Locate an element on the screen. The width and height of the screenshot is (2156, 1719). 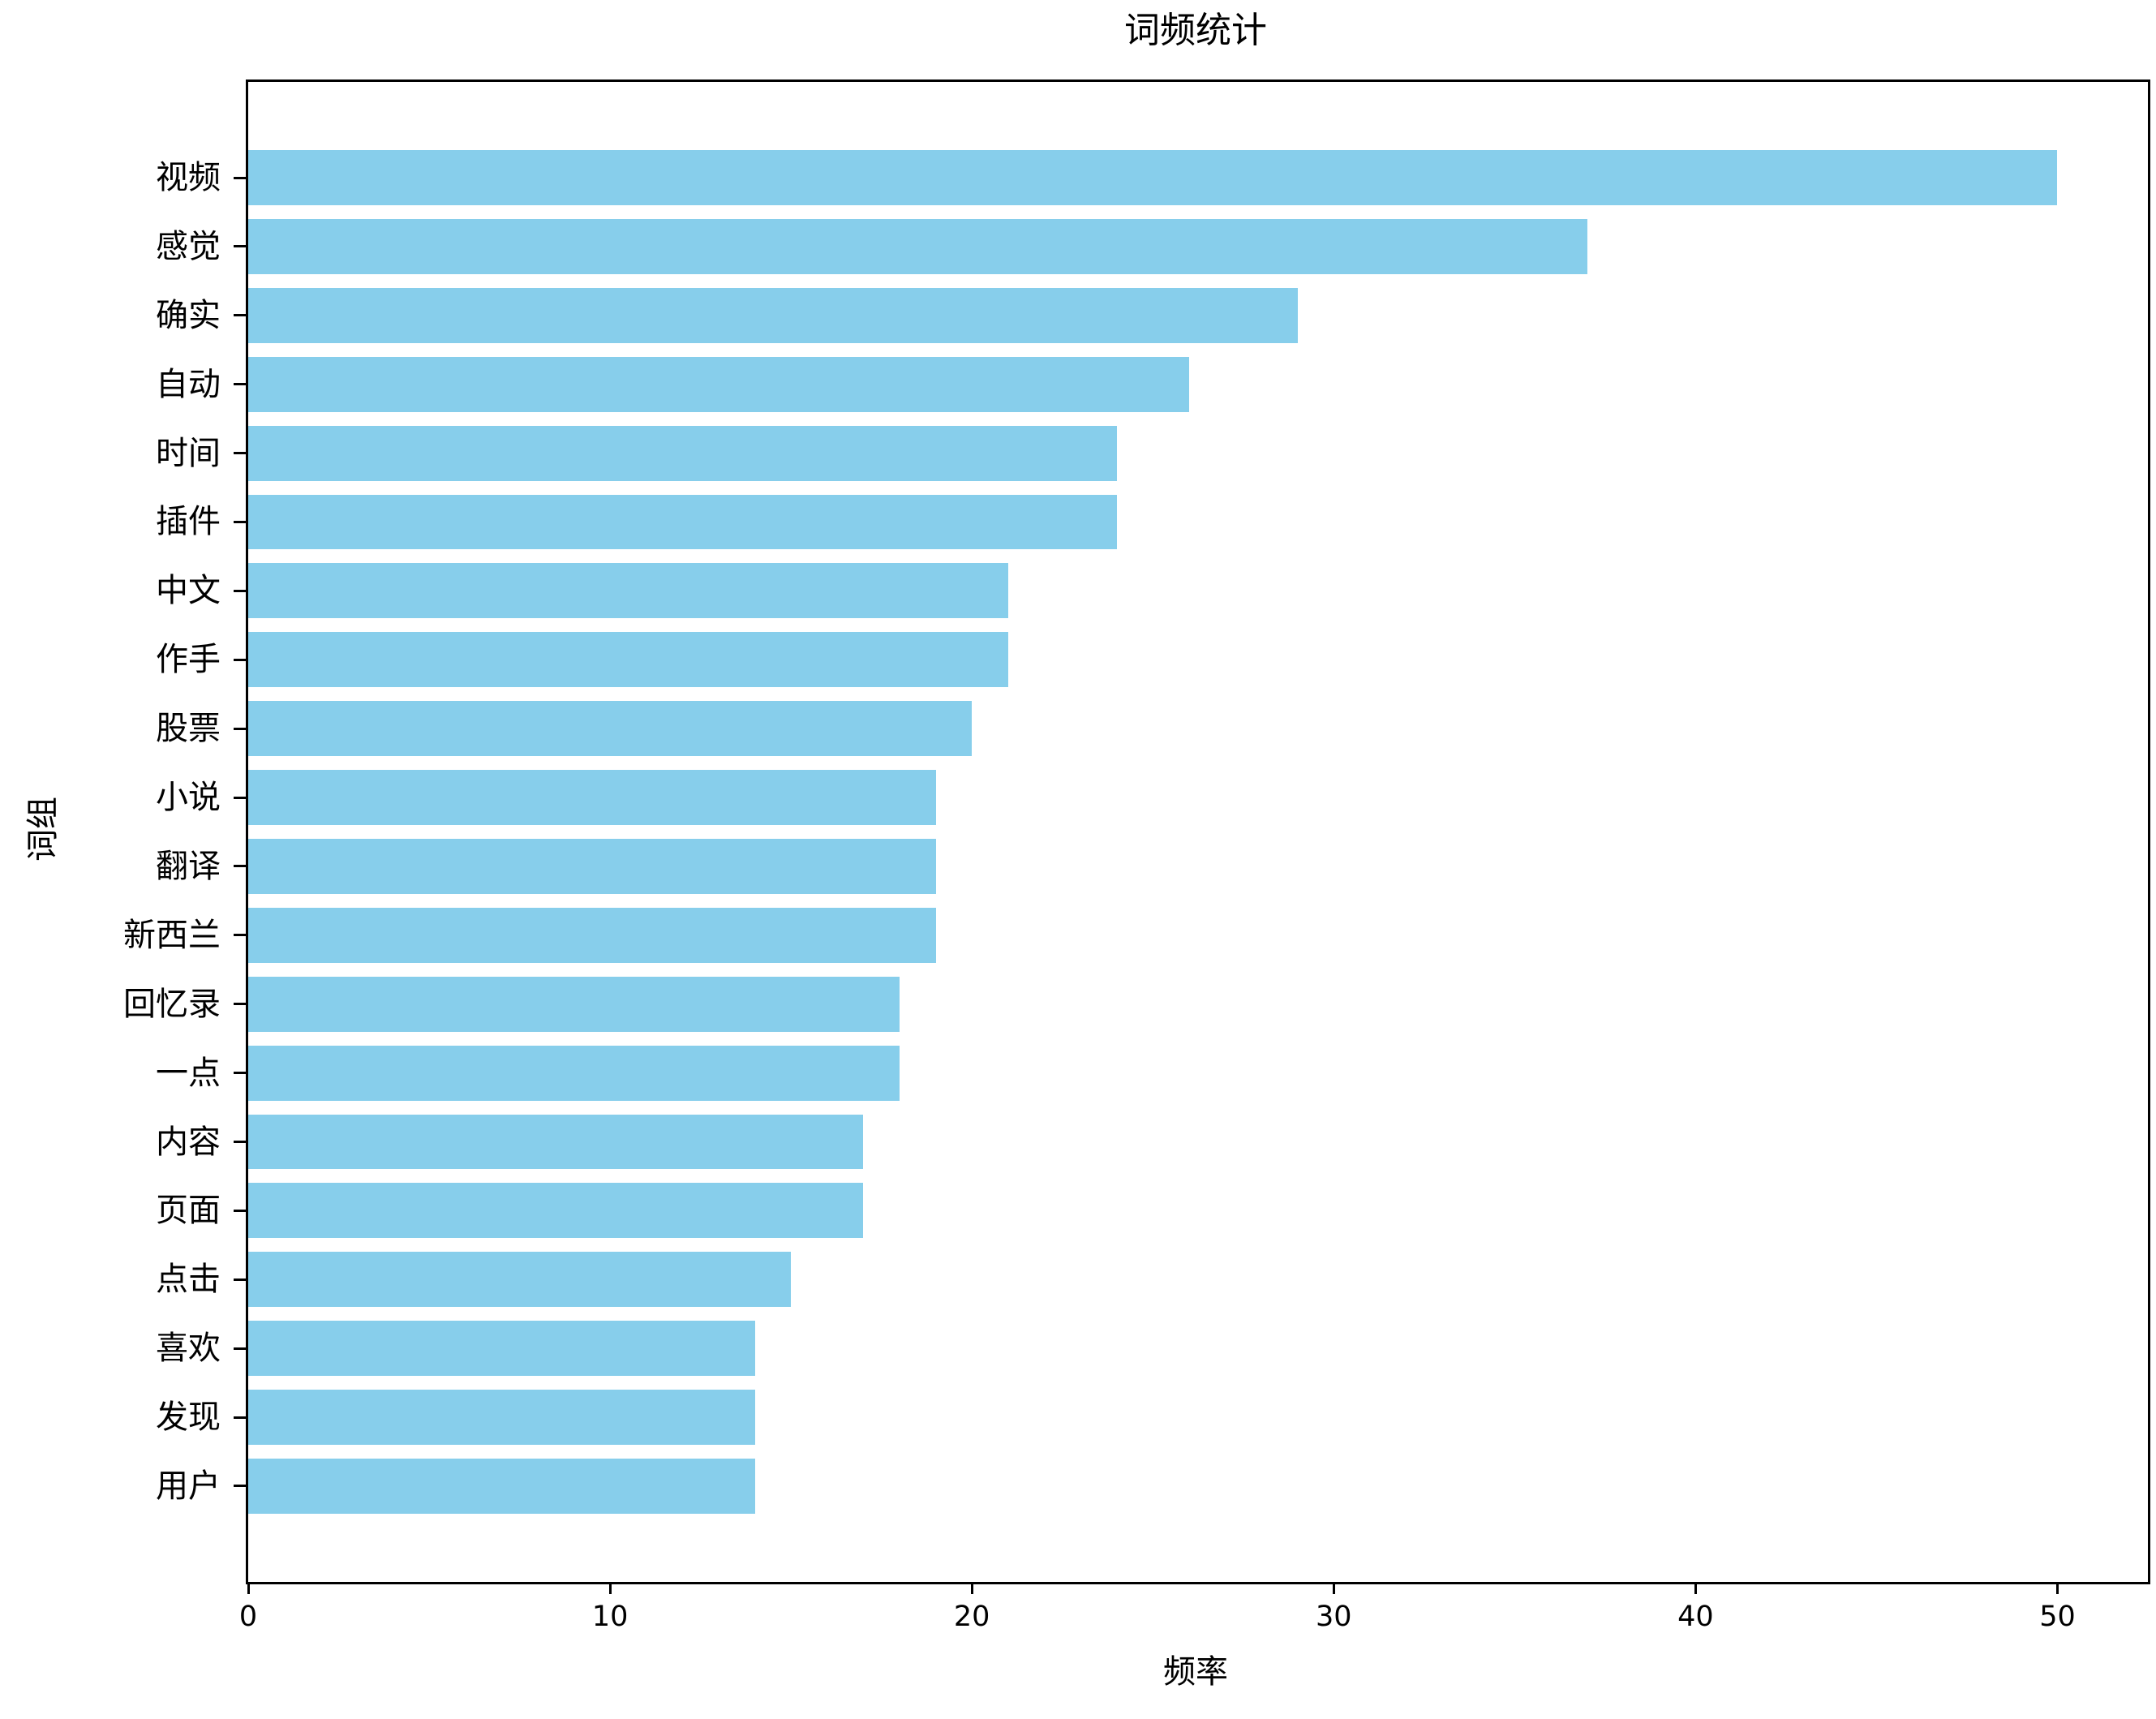
y-tick-label: 翻译 is located at coordinates (189, 866).